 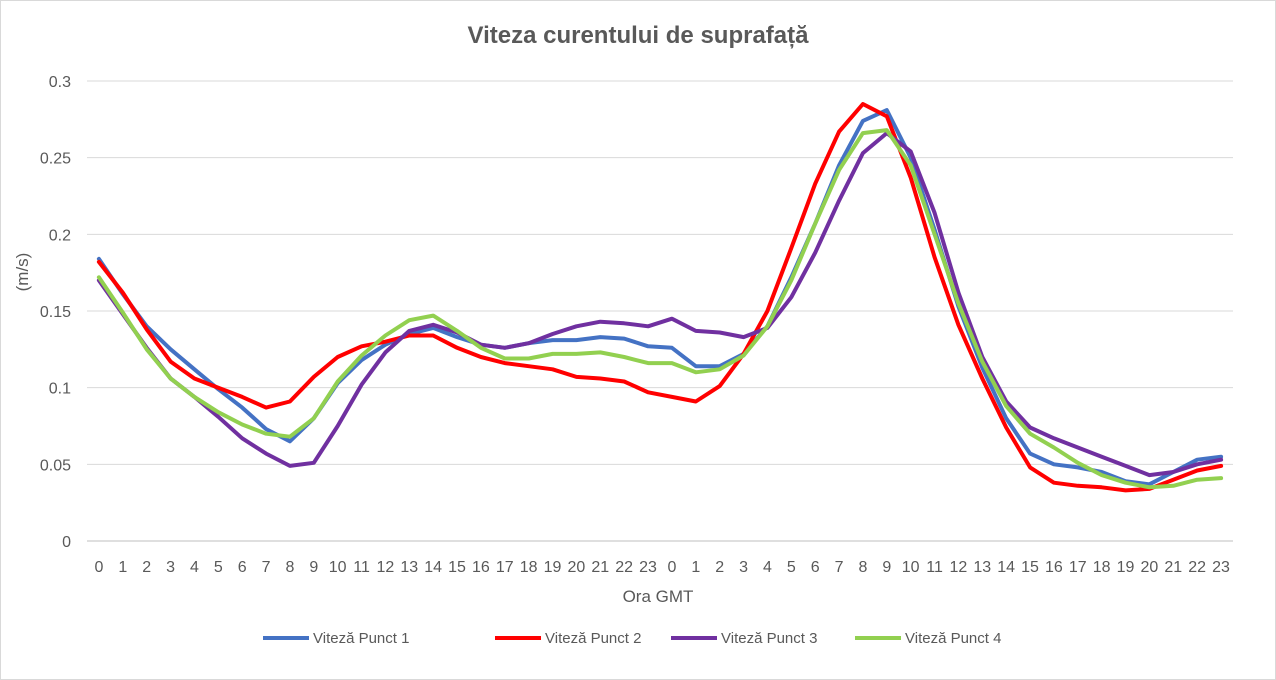 What do you see at coordinates (60, 235) in the screenshot?
I see `y-tick-label: 0.2` at bounding box center [60, 235].